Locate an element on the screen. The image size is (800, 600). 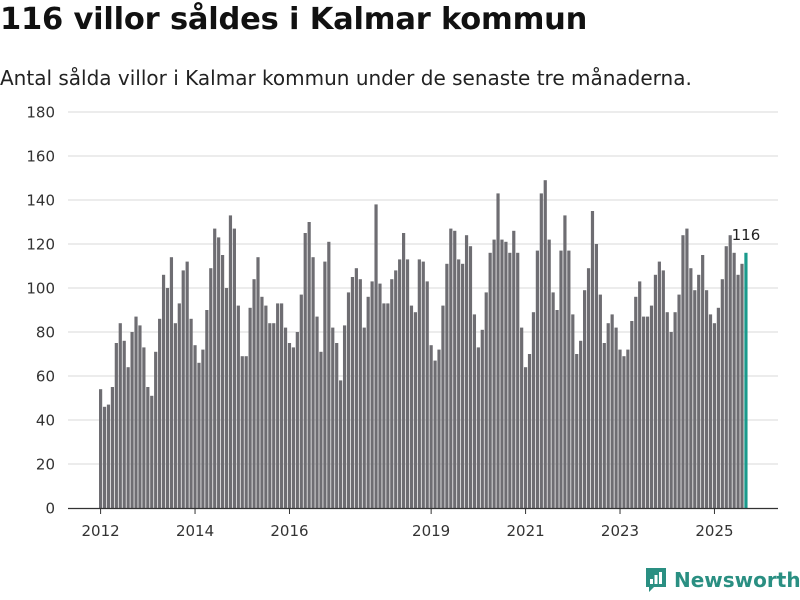
x-tick-label: 2016 is located at coordinates (289, 531).